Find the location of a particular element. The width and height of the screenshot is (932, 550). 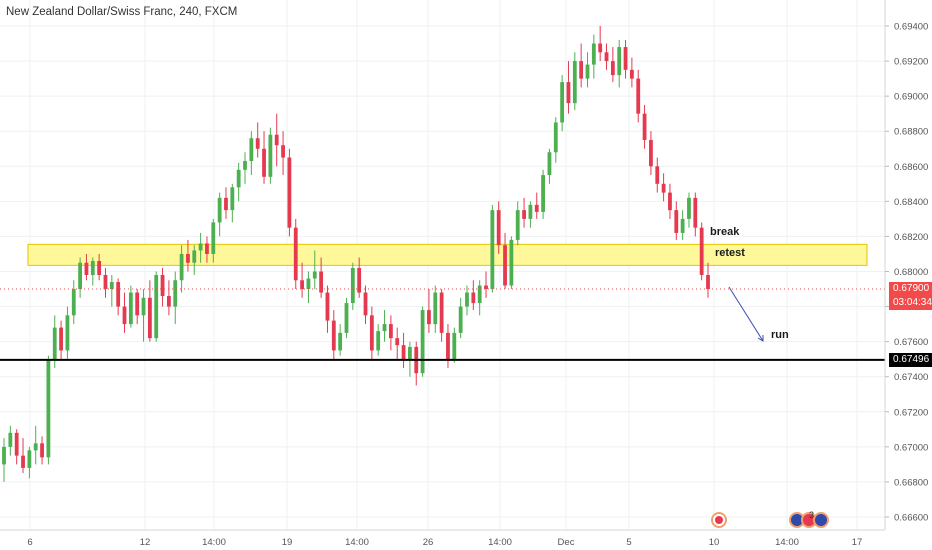

annotation-retest: retest is located at coordinates (730, 253).